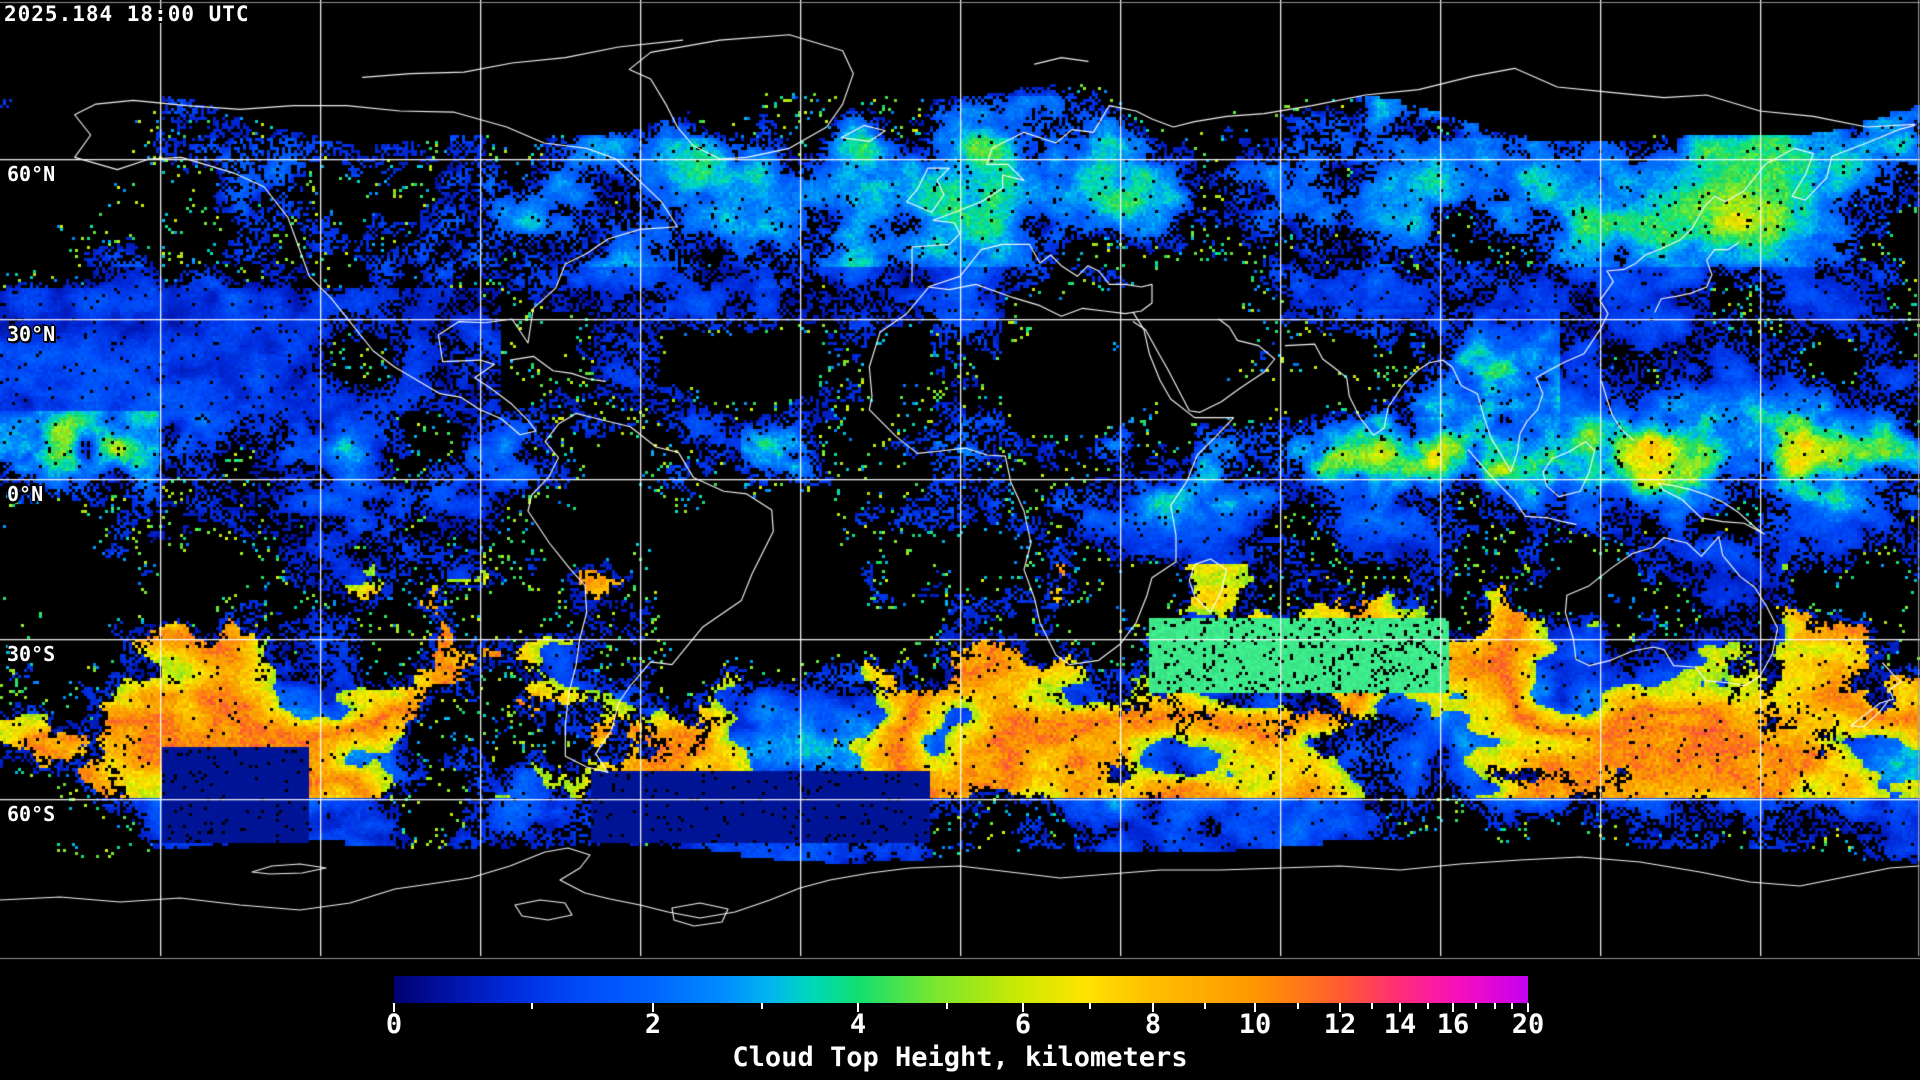 This screenshot has width=1920, height=1080. Describe the element at coordinates (1400, 1024) in the screenshot. I see `colorbar-tick-label-14: 14` at that location.